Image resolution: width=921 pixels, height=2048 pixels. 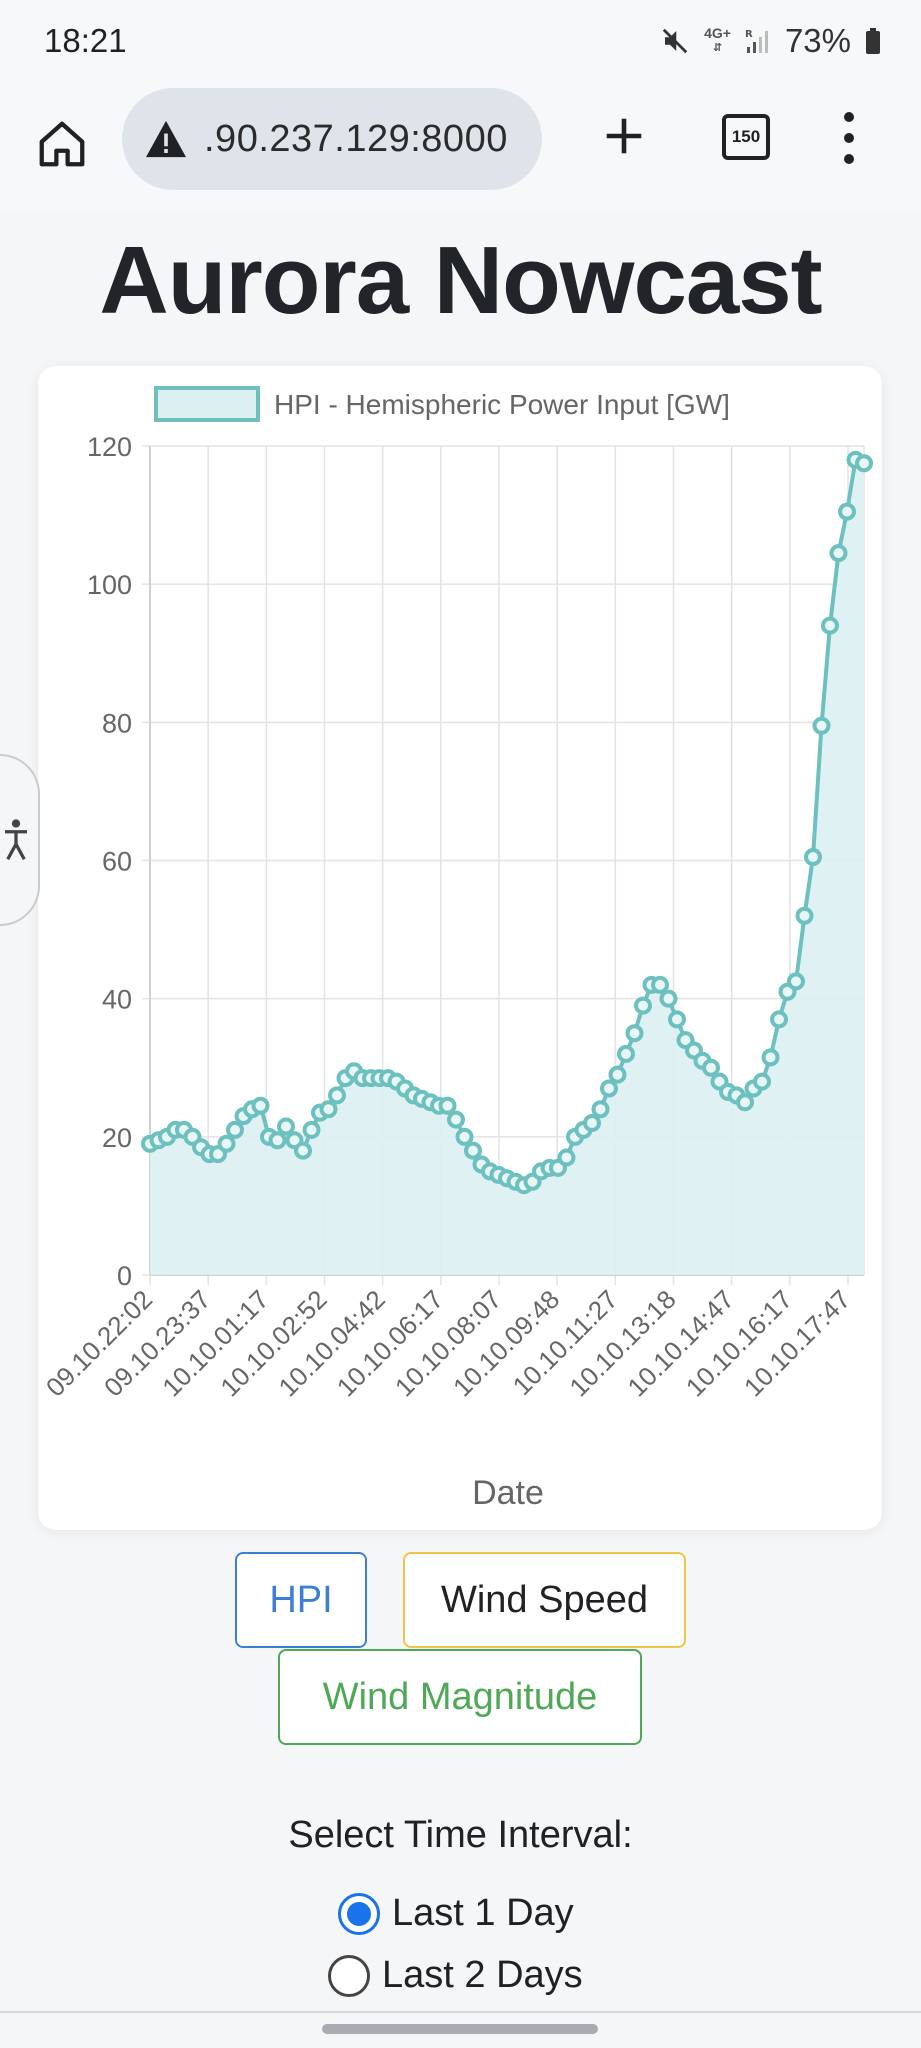 What do you see at coordinates (460, 280) in the screenshot?
I see `page-title: Aurora Nowcast` at bounding box center [460, 280].